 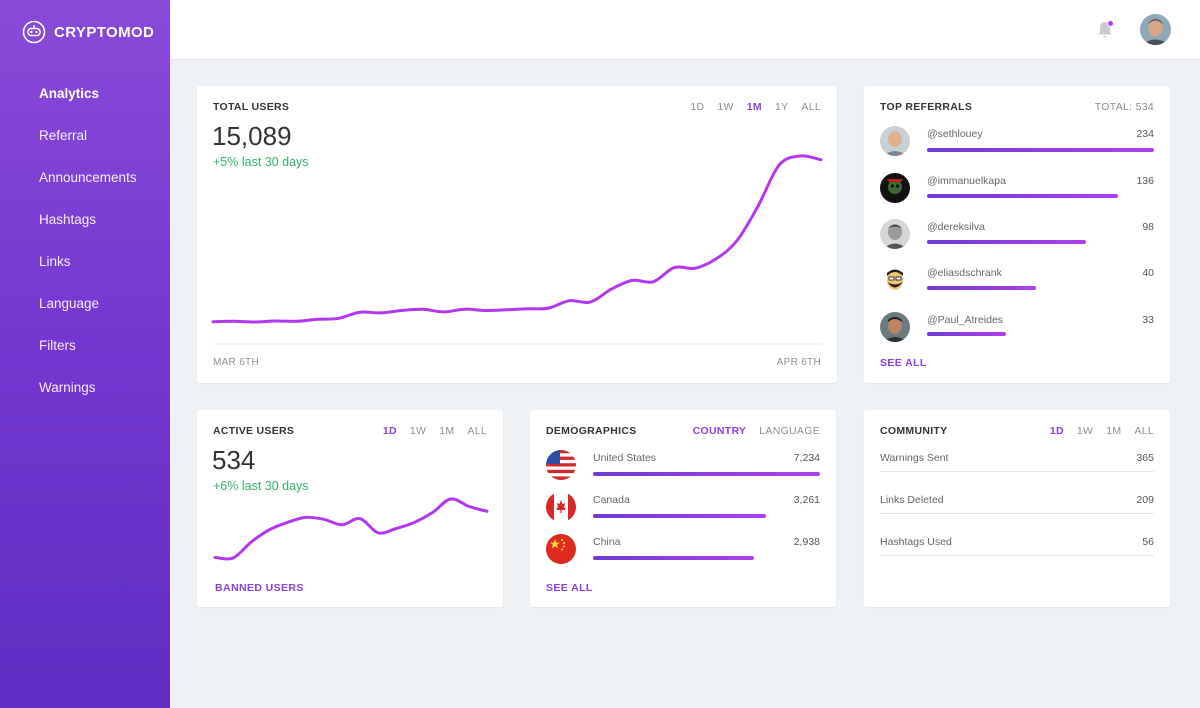 What do you see at coordinates (351, 529) in the screenshot?
I see `active-users-series-line` at bounding box center [351, 529].